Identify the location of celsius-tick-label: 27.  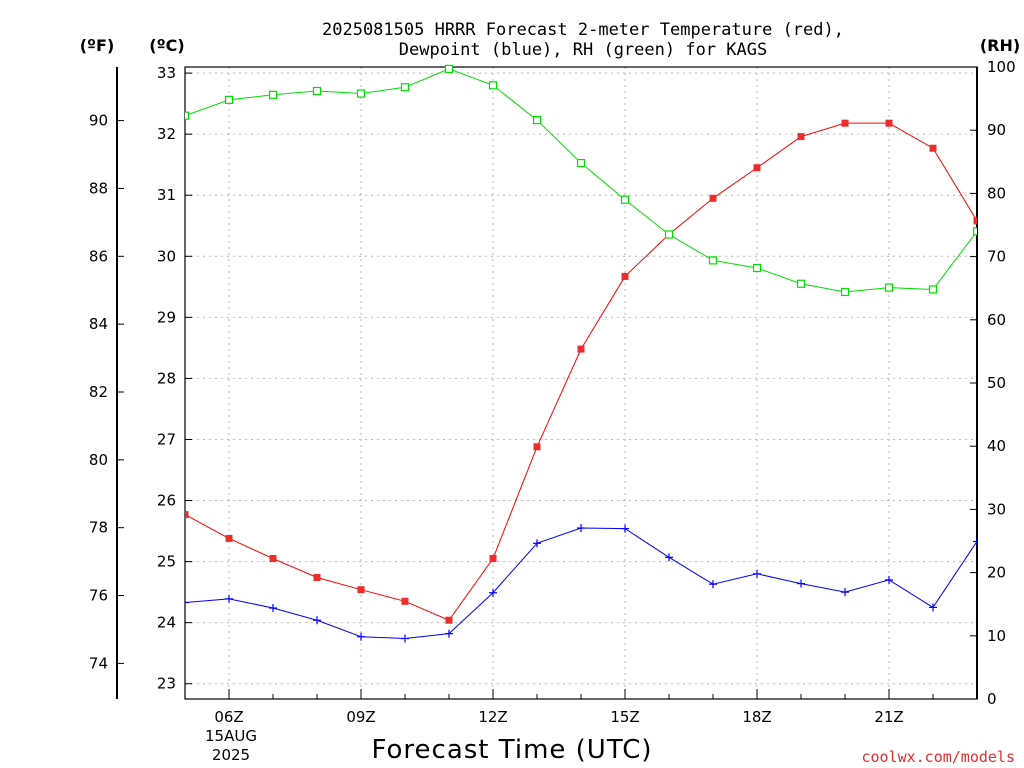
(166, 439).